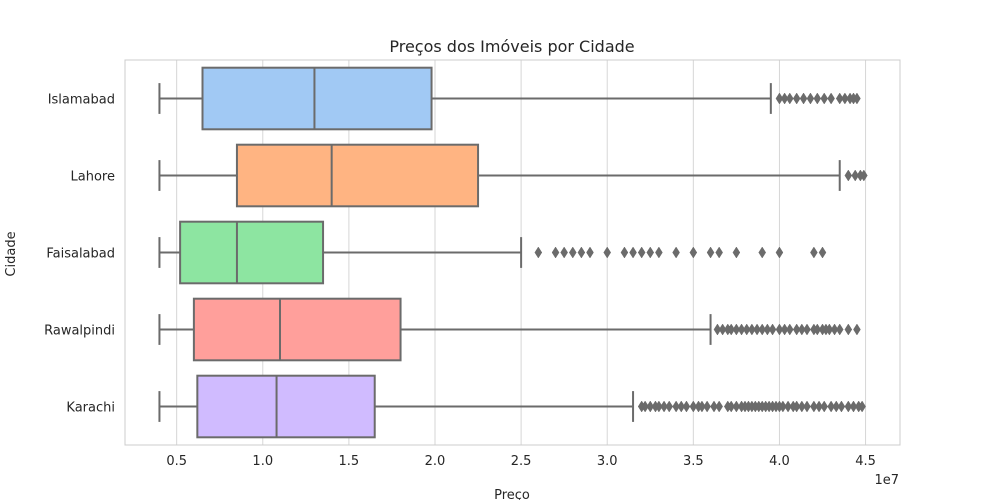 Image resolution: width=1000 pixels, height=500 pixels. I want to click on y-tick-label: Faisalabad, so click(80, 254).